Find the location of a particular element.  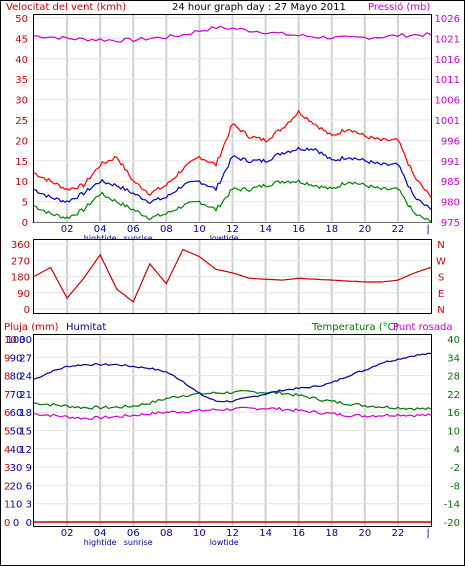

wind-tick-label: 35 is located at coordinates (21, 80).